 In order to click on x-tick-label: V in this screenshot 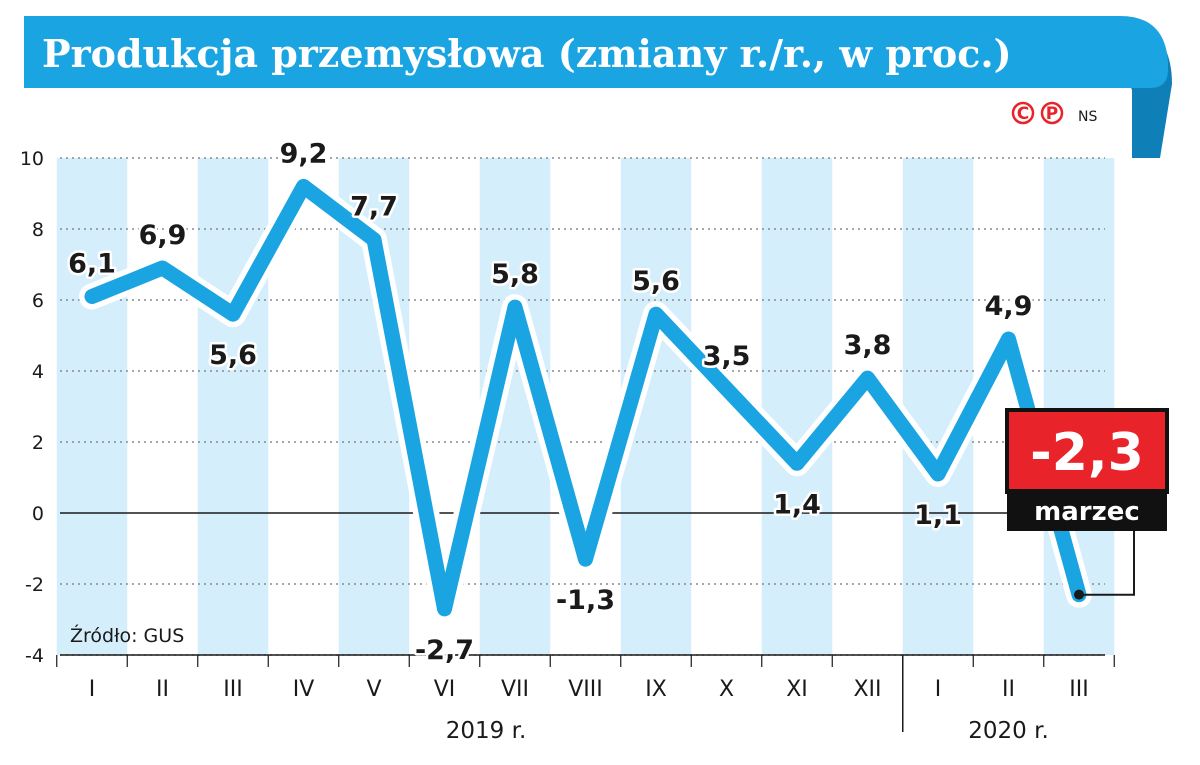, I will do `click(373, 689)`.